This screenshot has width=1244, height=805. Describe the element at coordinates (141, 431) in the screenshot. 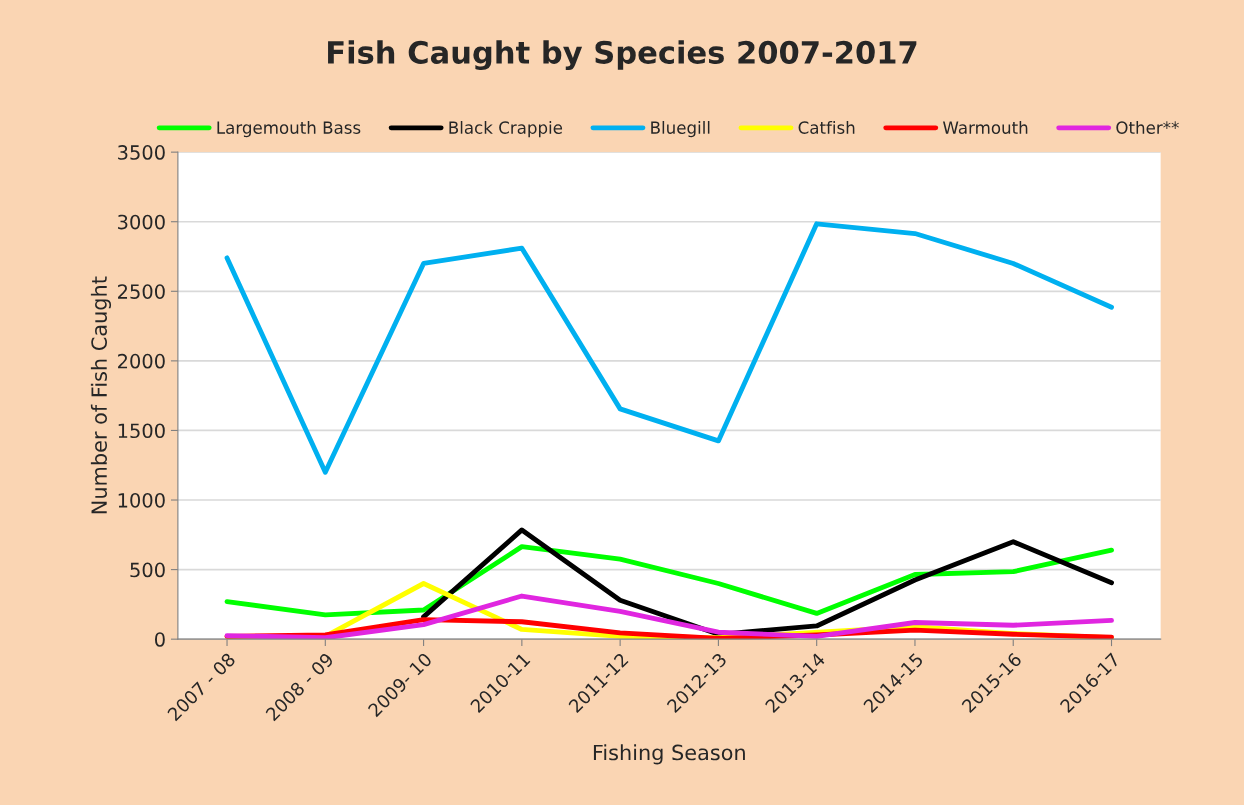

I see `y-tick-label: 1500` at that location.